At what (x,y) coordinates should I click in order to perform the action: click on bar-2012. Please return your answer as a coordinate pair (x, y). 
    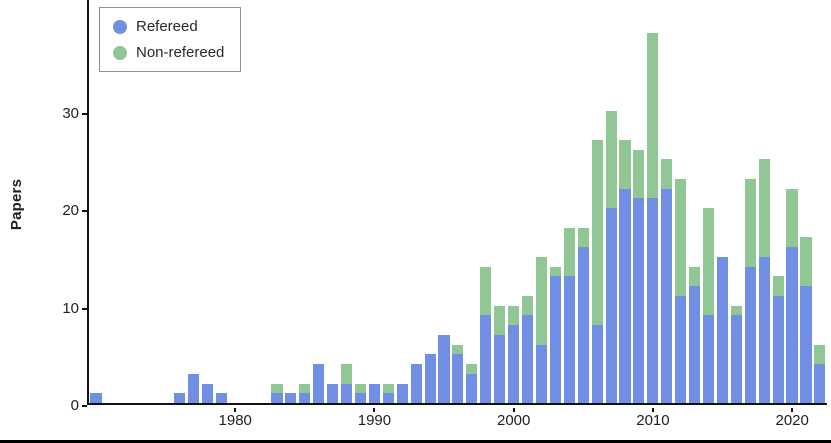
    Looking at the image, I should click on (681, 201).